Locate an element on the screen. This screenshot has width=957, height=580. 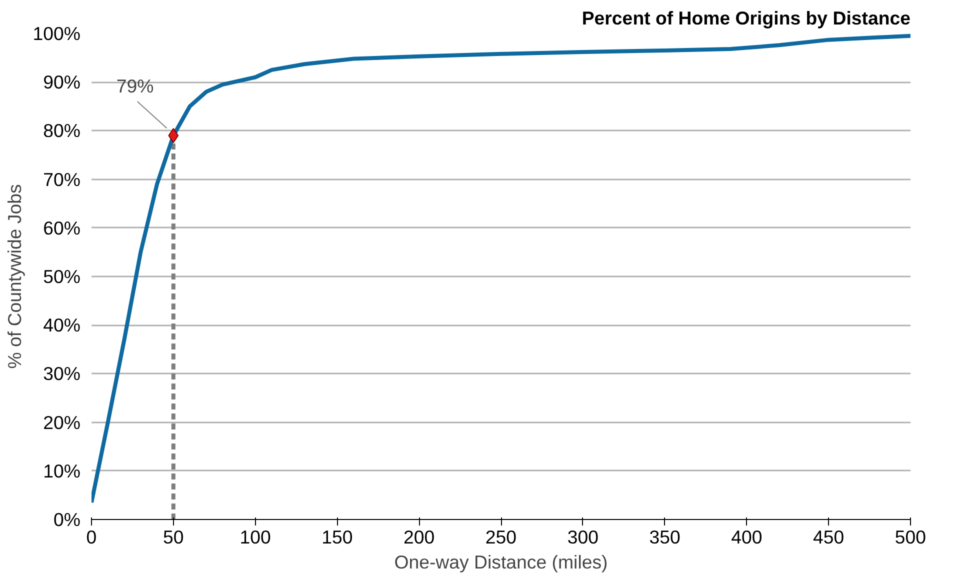
x-tick-label: 300 is located at coordinates (582, 537).